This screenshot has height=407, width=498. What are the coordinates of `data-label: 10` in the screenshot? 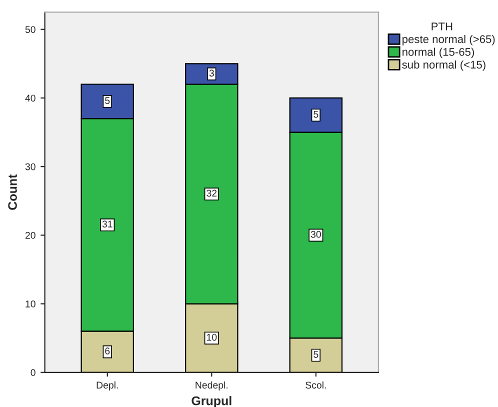 It's located at (211, 337).